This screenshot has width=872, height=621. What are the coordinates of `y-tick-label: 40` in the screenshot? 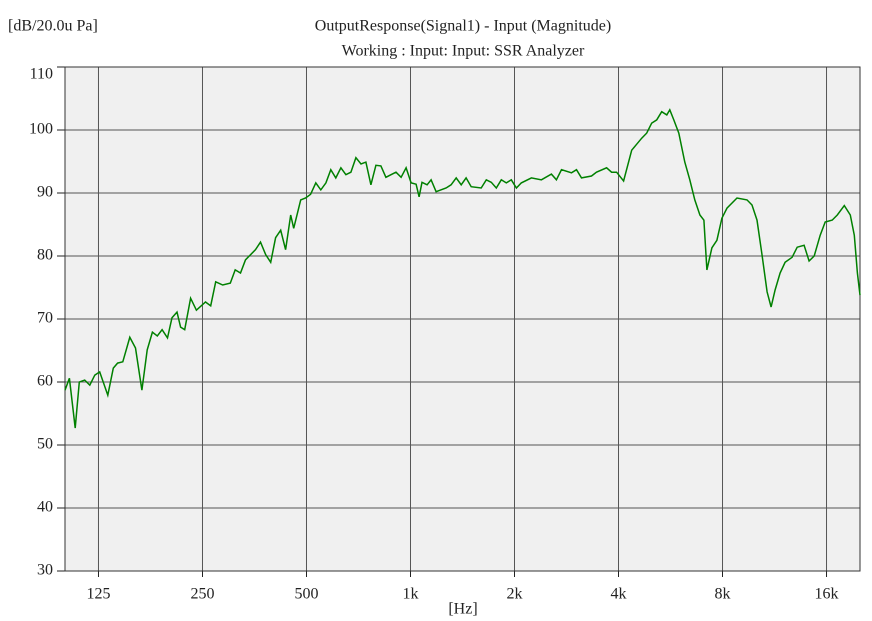 It's located at (45, 507).